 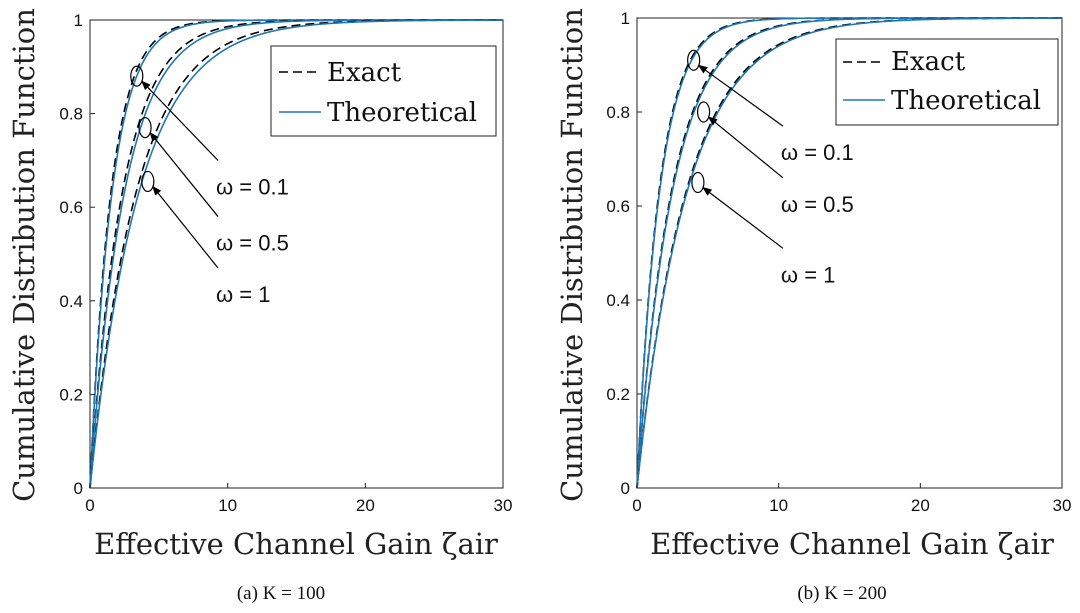 What do you see at coordinates (296, 544) in the screenshot?
I see `xlabel-a: Effective Channel Gain ζair` at bounding box center [296, 544].